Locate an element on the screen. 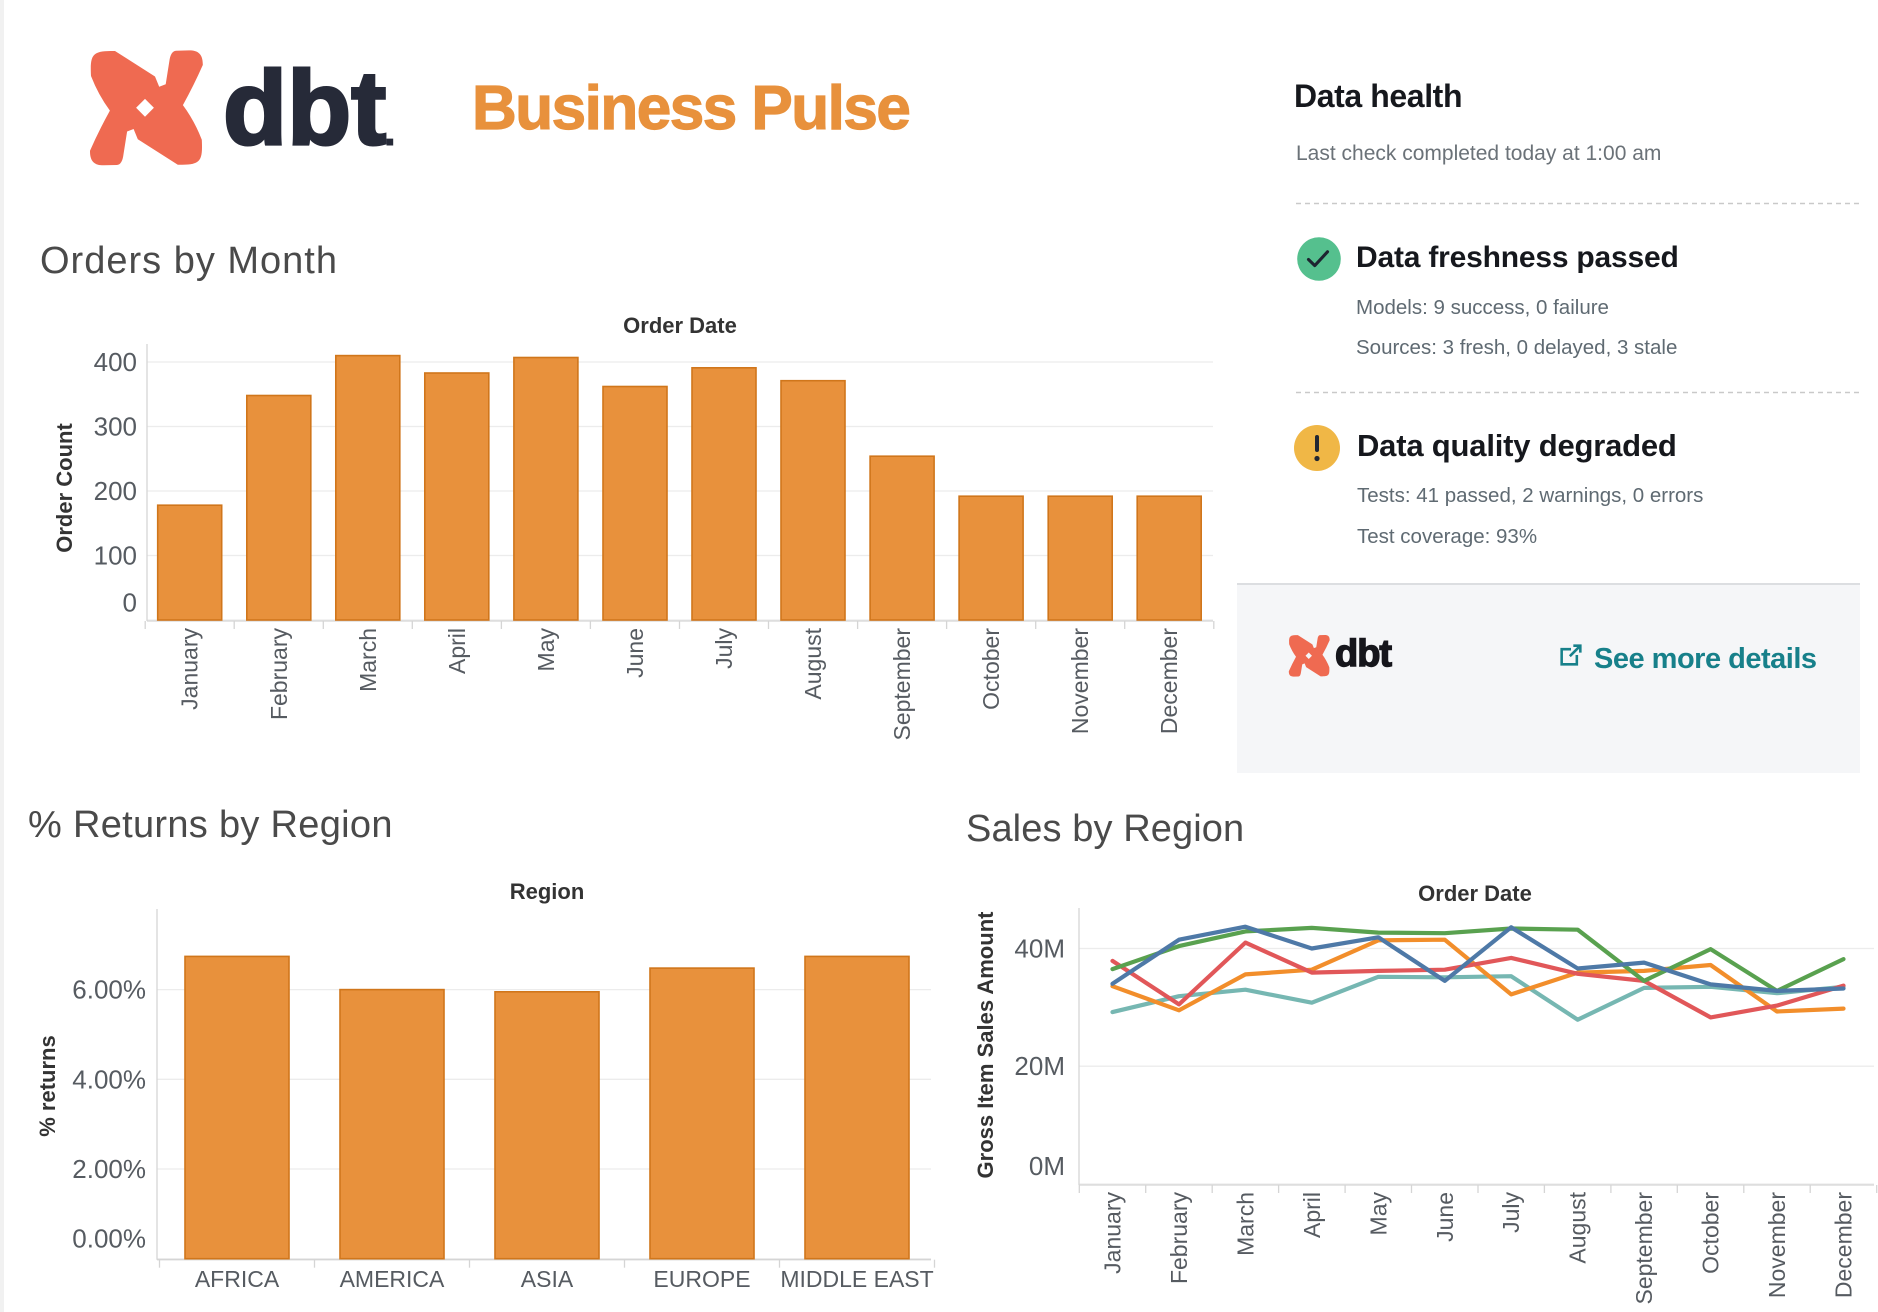 This screenshot has height=1312, width=1878. svg-text: MIDDLE EAST is located at coordinates (856, 1279).